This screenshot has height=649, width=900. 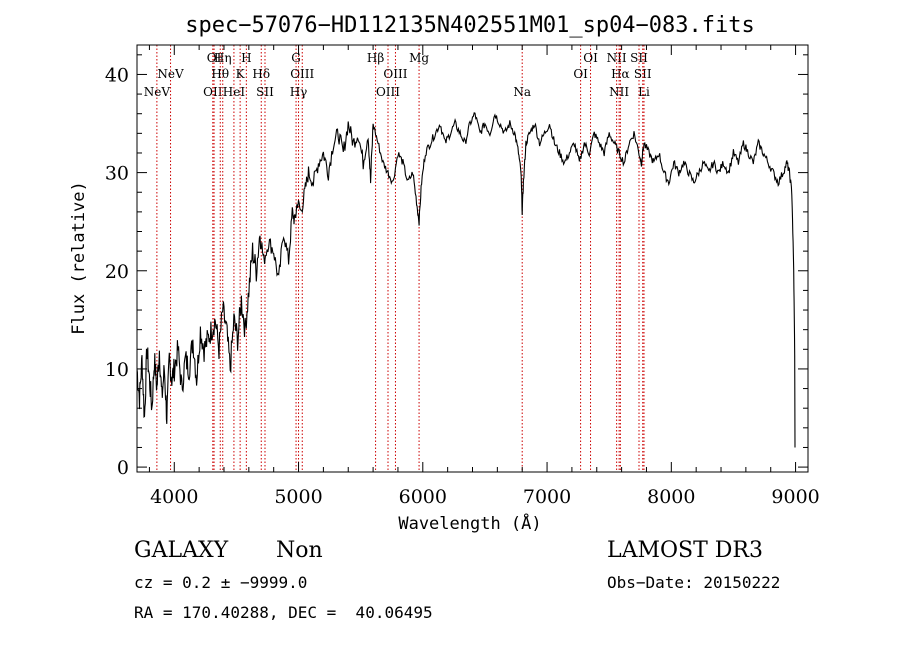 What do you see at coordinates (223, 58) in the screenshot?
I see `spectral-line-label: Hη` at bounding box center [223, 58].